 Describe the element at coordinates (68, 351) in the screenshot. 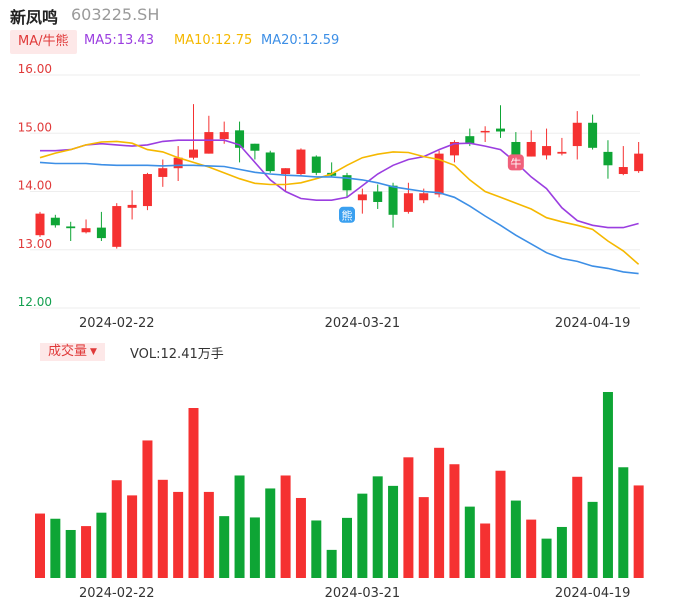

I see `volume-indicator-label: 成交量` at that location.